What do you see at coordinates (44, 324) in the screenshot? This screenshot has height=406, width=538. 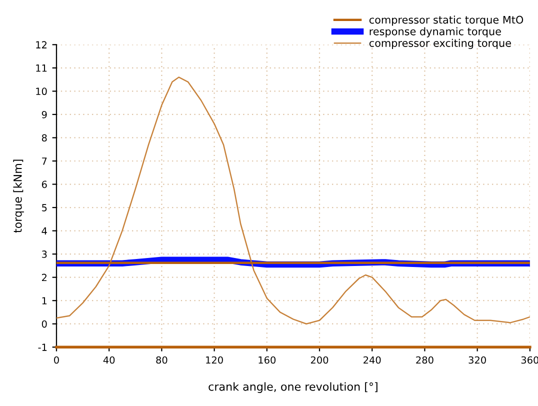 I see `y-tick-label: 0` at bounding box center [44, 324].